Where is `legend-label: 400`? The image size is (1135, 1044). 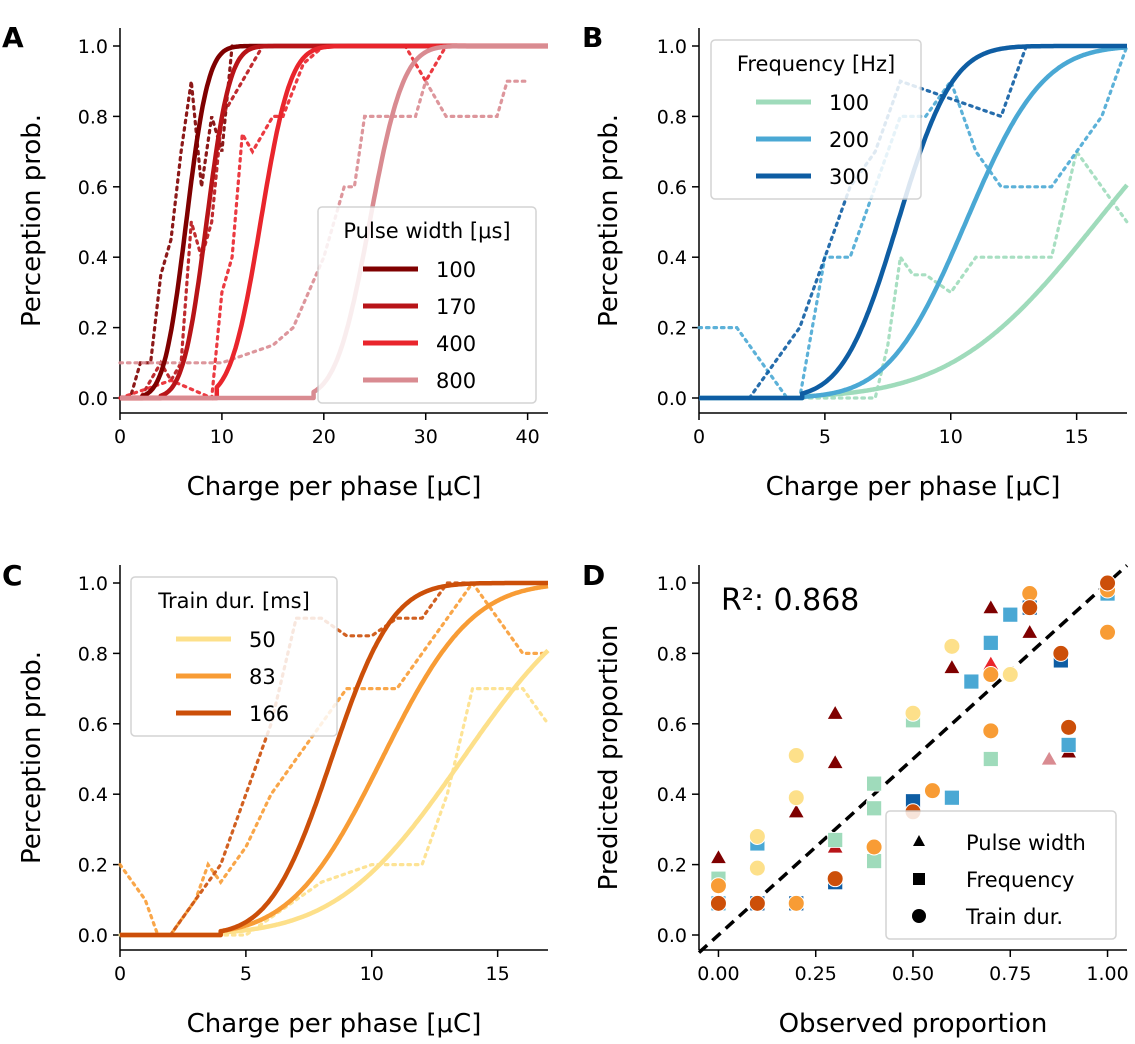 legend-label: 400 is located at coordinates (456, 344).